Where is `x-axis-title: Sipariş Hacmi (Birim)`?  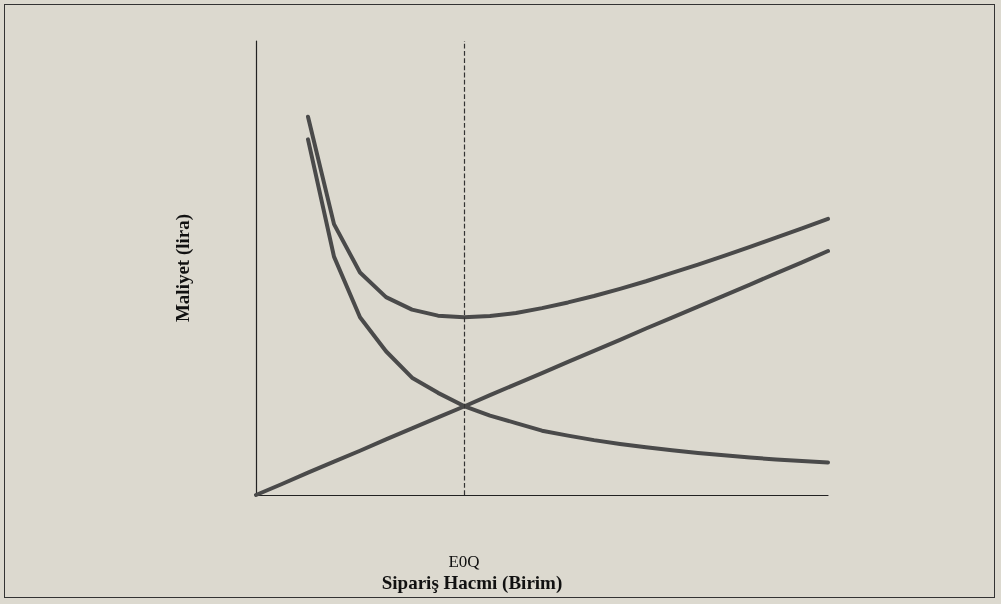 x-axis-title: Sipariş Hacmi (Birim) is located at coordinates (472, 583).